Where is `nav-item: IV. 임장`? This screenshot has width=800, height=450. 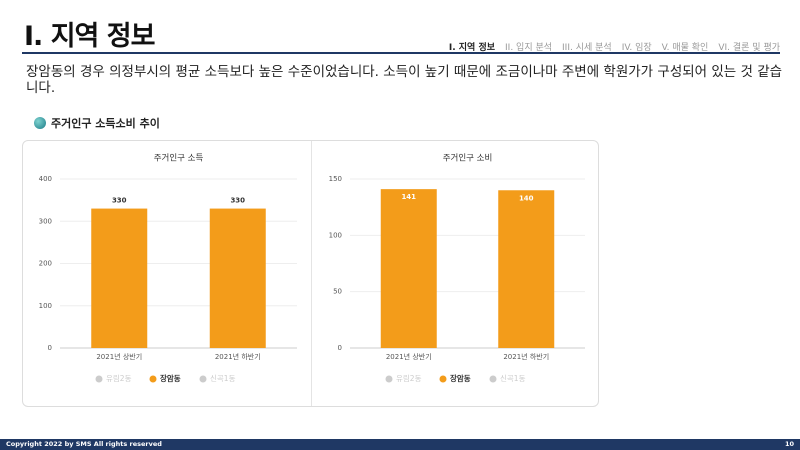
nav-item: IV. 임장 is located at coordinates (636, 48).